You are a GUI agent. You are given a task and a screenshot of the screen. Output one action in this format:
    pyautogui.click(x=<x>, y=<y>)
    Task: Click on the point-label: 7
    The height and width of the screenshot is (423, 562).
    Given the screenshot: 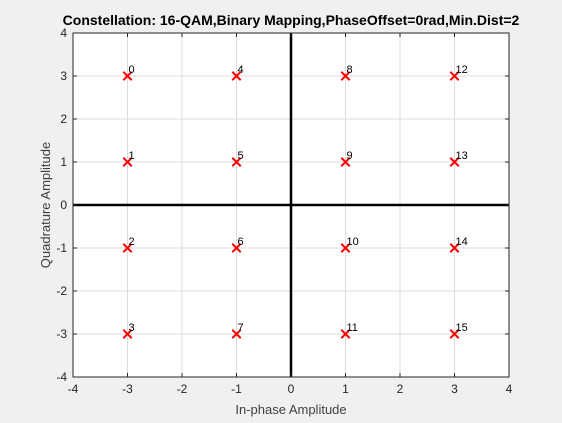 What is the action you would take?
    pyautogui.click(x=241, y=328)
    